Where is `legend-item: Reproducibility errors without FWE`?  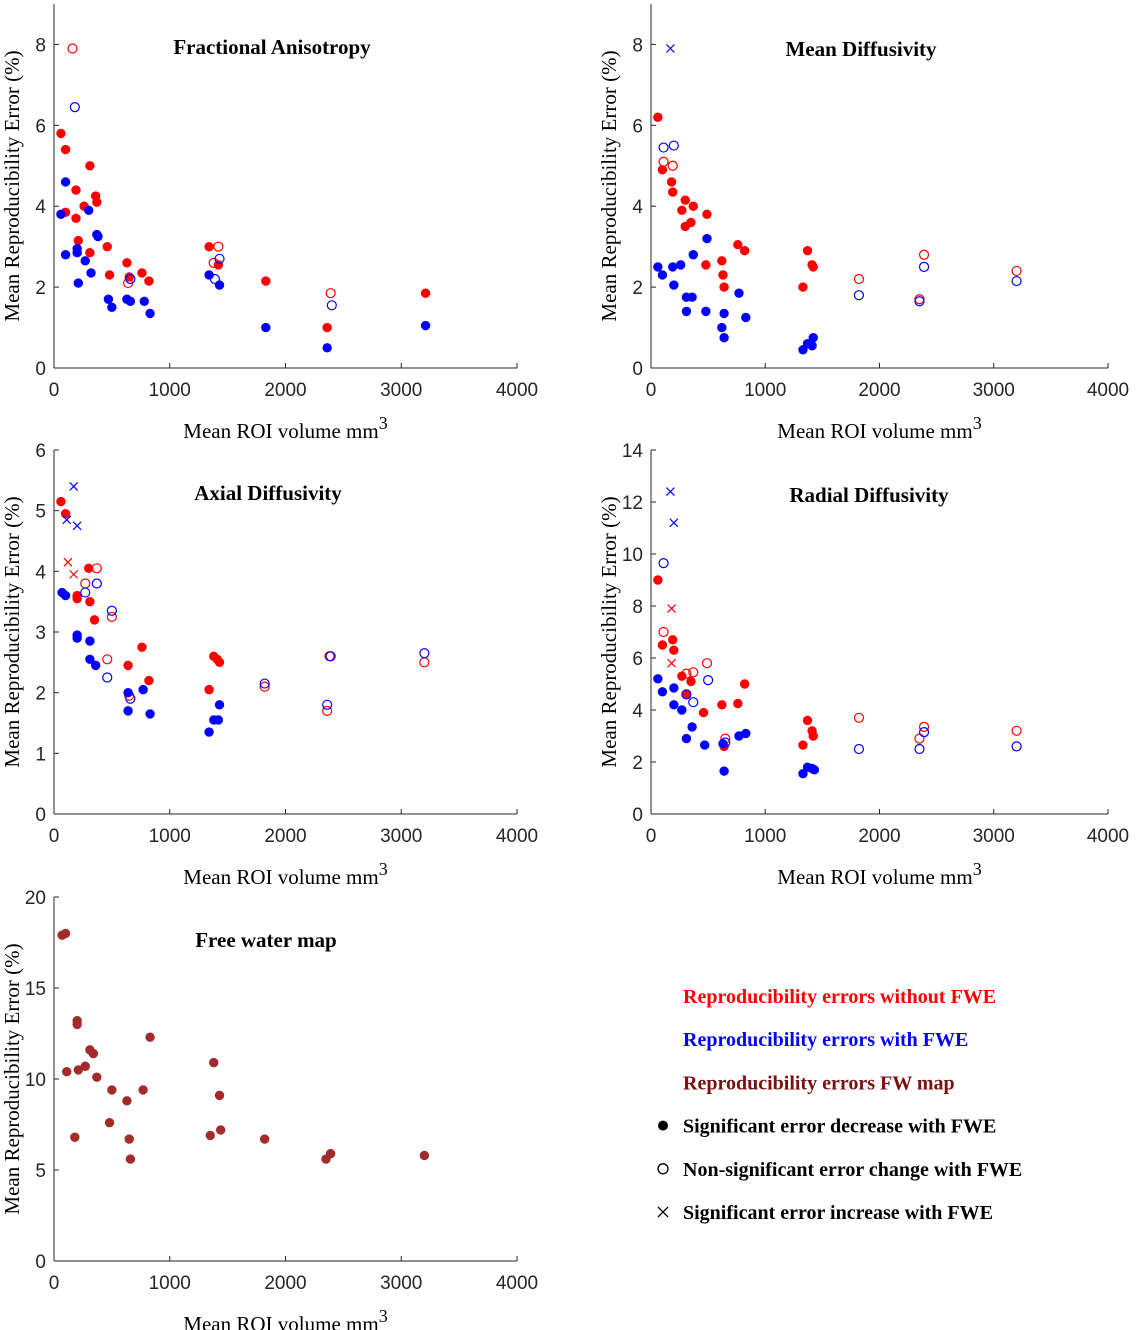 legend-item: Reproducibility errors without FWE is located at coordinates (839, 997).